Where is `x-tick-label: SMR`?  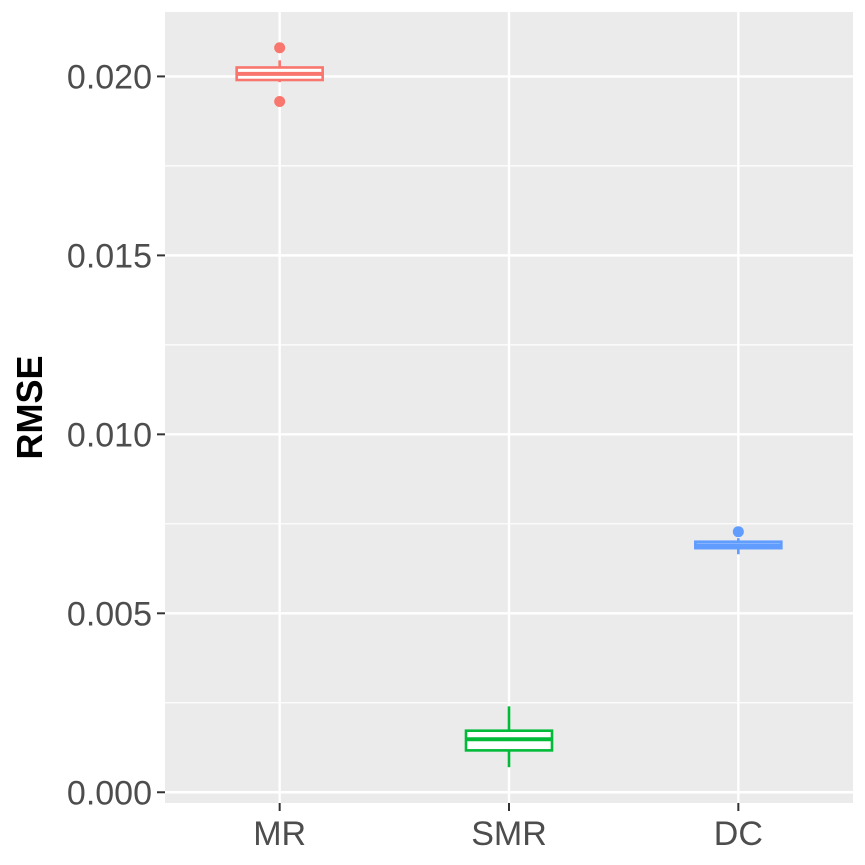
x-tick-label: SMR is located at coordinates (509, 834).